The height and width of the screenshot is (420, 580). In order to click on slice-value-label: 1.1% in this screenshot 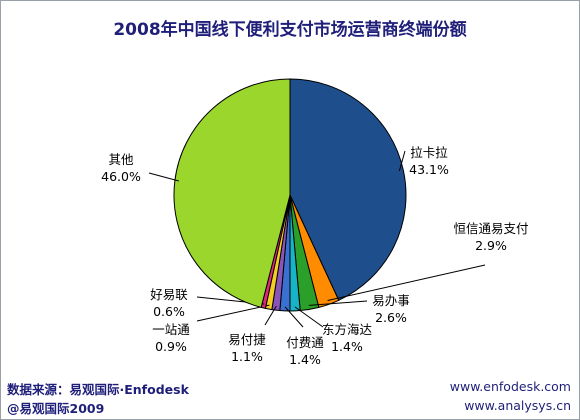, I will do `click(247, 356)`.